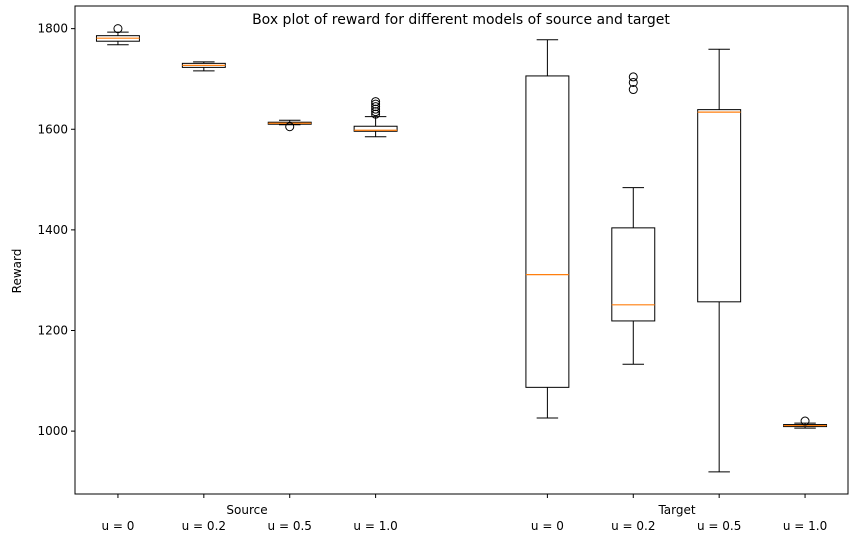 This screenshot has height=544, width=859. I want to click on x-tick-label-target-2: u = 0.5, so click(719, 526).